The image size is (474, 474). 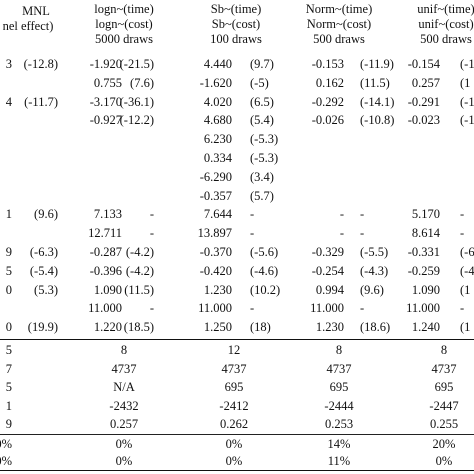 What do you see at coordinates (260, 327) in the screenshot?
I see `cell-sb-t: (18)` at bounding box center [260, 327].